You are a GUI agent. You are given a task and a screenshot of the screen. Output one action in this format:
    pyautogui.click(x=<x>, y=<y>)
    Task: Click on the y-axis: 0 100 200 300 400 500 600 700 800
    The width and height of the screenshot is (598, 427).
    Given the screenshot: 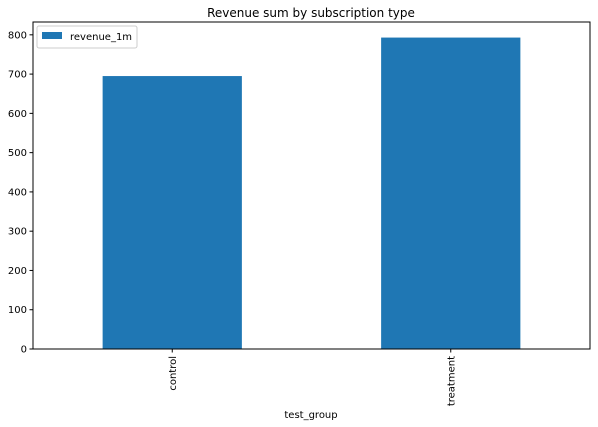 What is the action you would take?
    pyautogui.click(x=20, y=193)
    